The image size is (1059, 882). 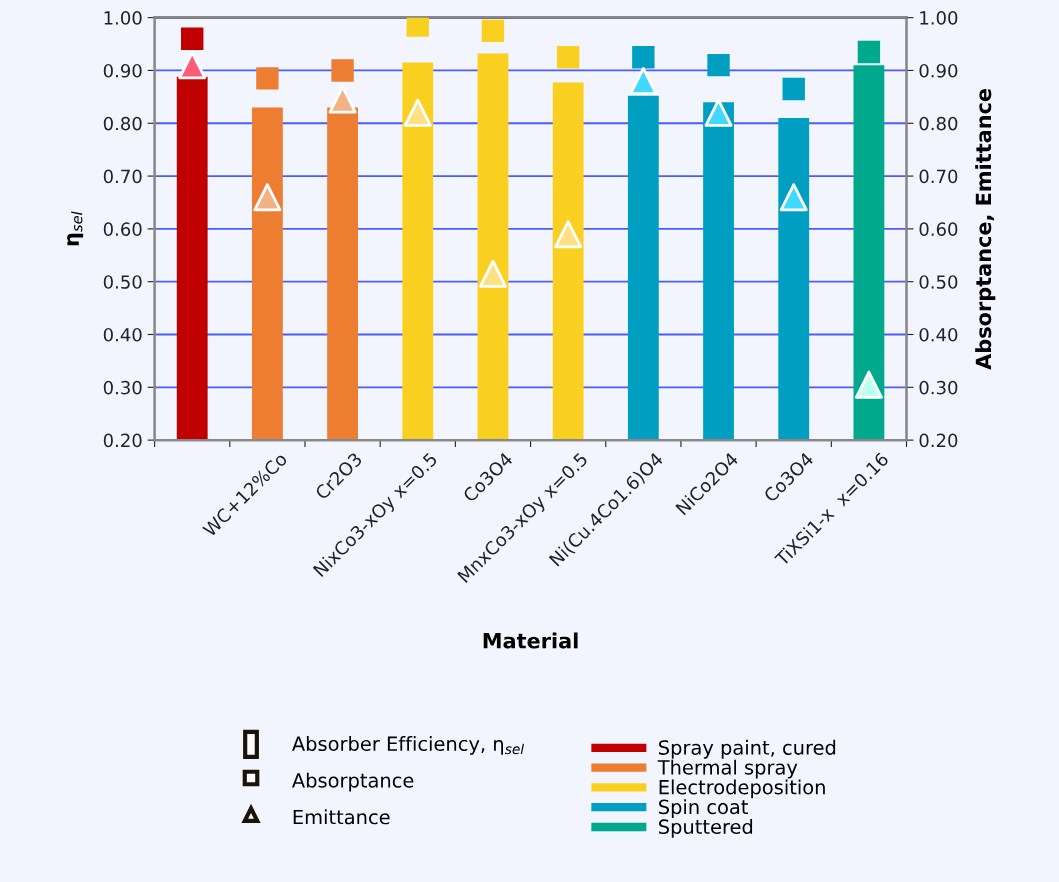 I want to click on legend-label: Thermal spray, so click(x=727, y=769).